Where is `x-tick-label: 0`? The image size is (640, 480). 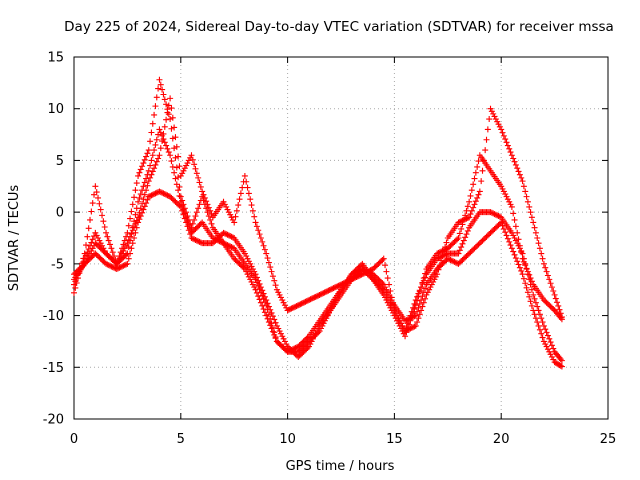
x-tick-label: 0 is located at coordinates (74, 439).